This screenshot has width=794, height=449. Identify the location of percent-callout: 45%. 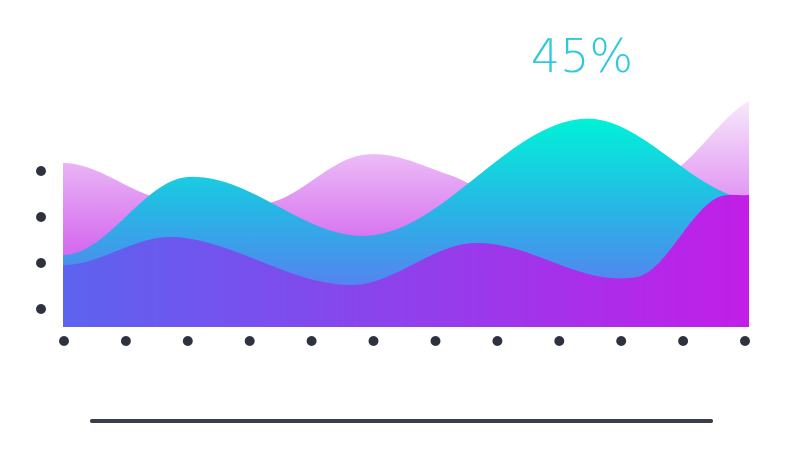
(582, 56).